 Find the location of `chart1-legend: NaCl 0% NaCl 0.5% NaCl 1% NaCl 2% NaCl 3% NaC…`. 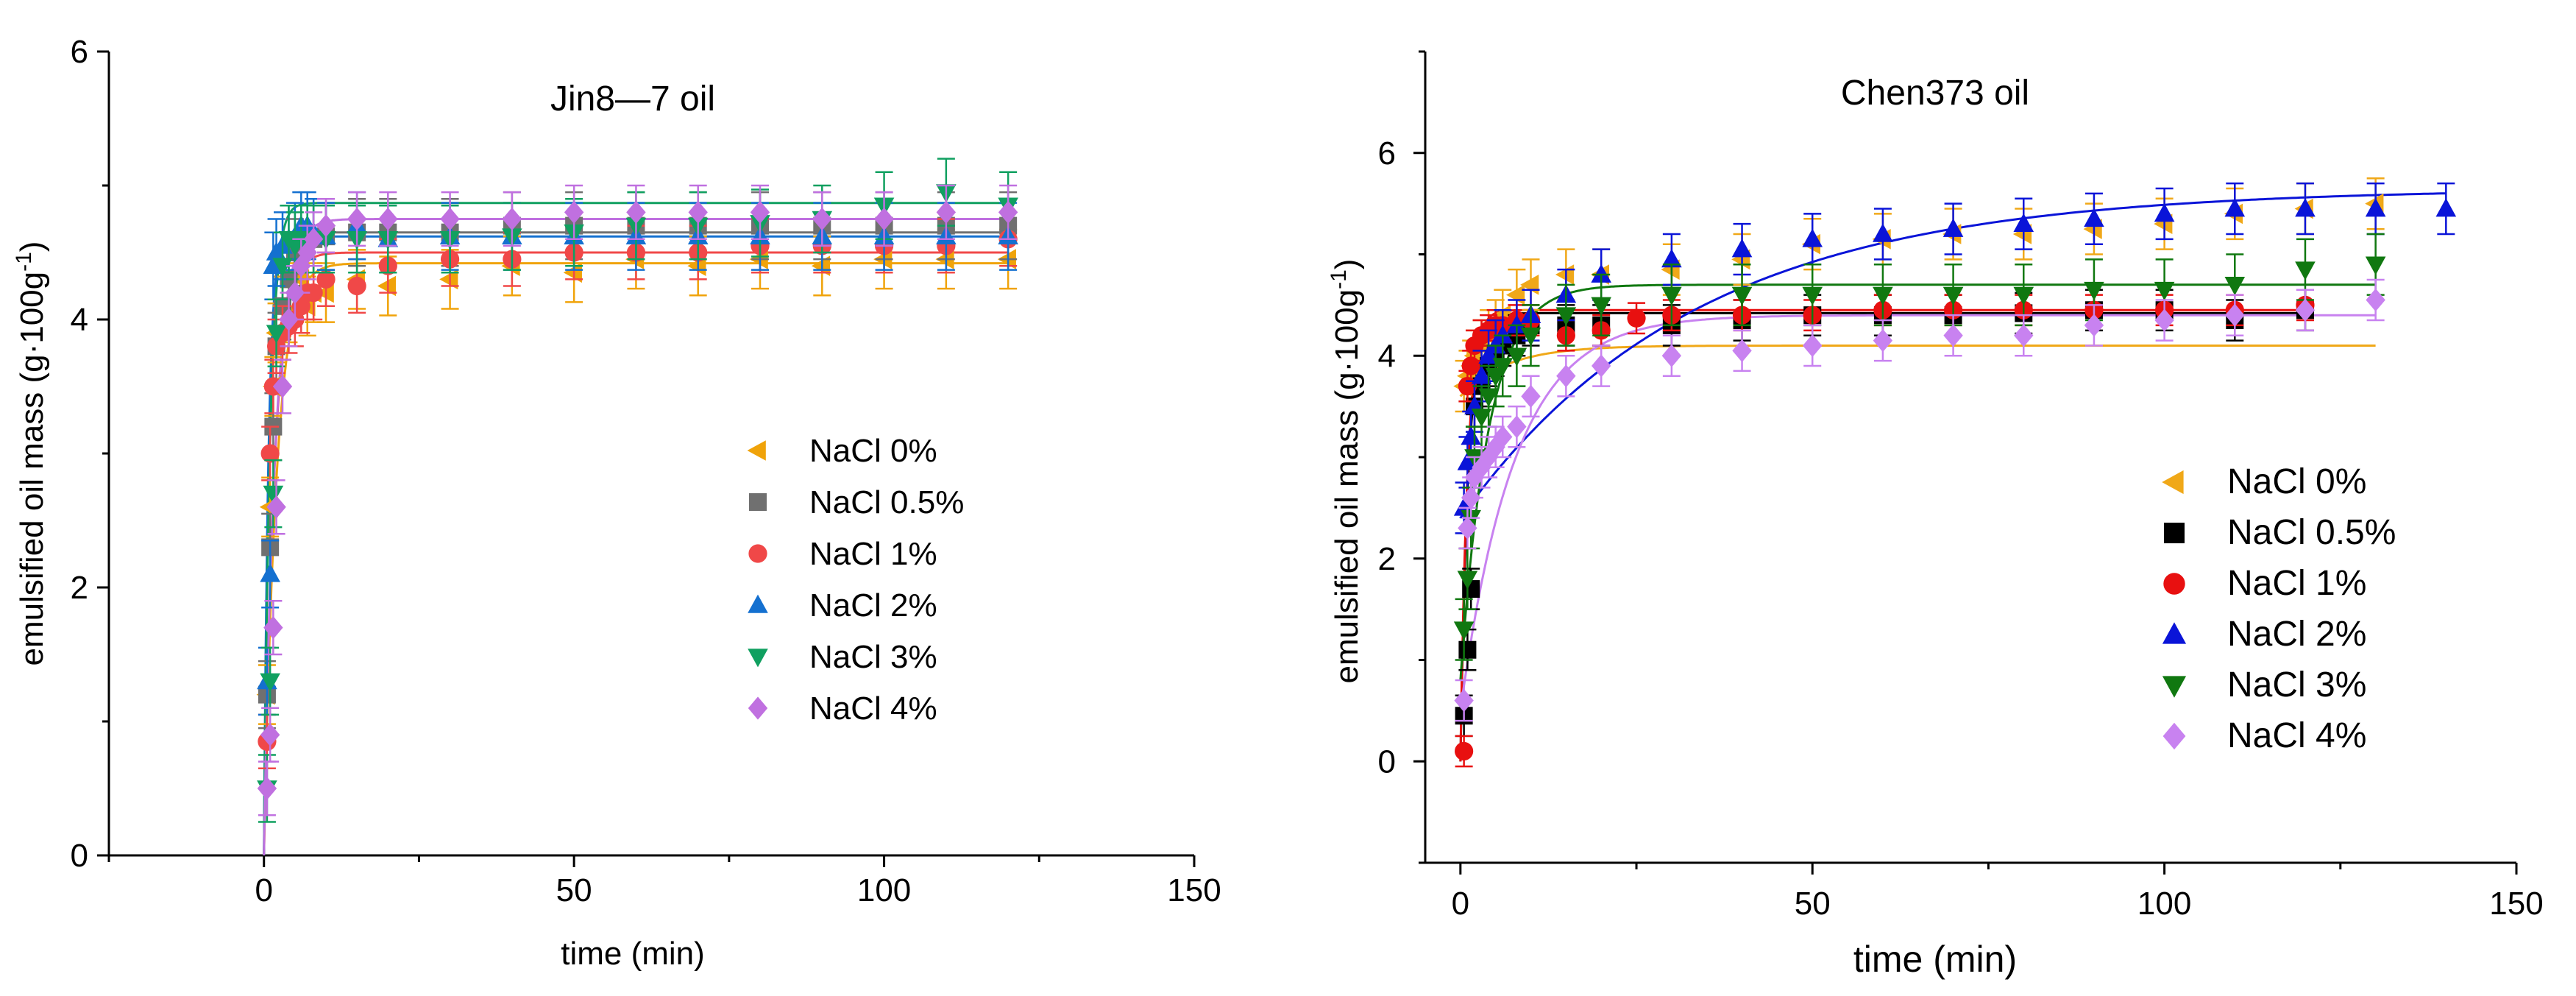

chart1-legend: NaCl 0% NaCl 0.5% NaCl 1% NaCl 2% NaCl 3% NaC… is located at coordinates (855, 580).